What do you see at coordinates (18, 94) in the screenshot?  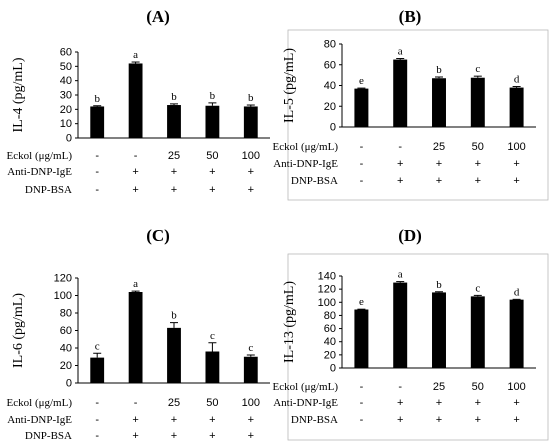 I see `y-axis-label: IL-4 (pg/mL)` at bounding box center [18, 94].